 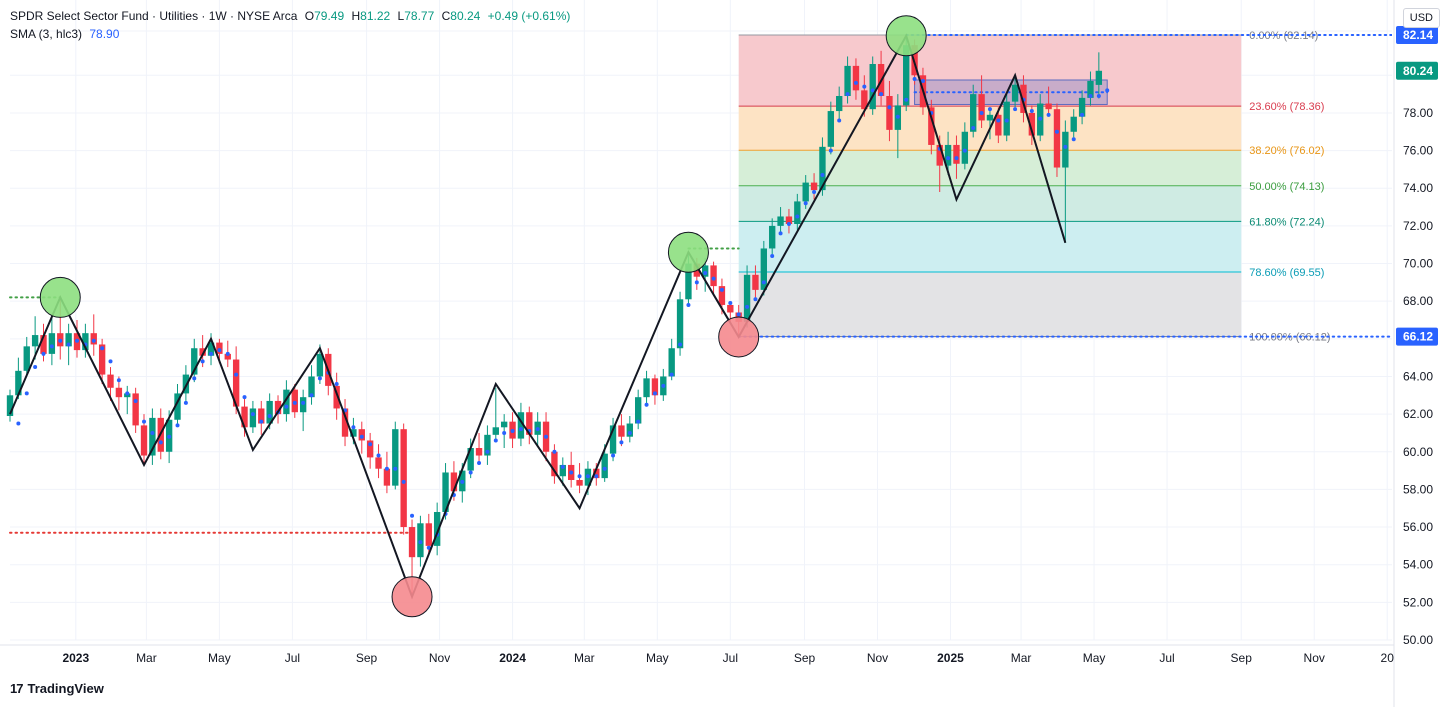 What do you see at coordinates (1417, 336) in the screenshot?
I see `price-tag` at bounding box center [1417, 336].